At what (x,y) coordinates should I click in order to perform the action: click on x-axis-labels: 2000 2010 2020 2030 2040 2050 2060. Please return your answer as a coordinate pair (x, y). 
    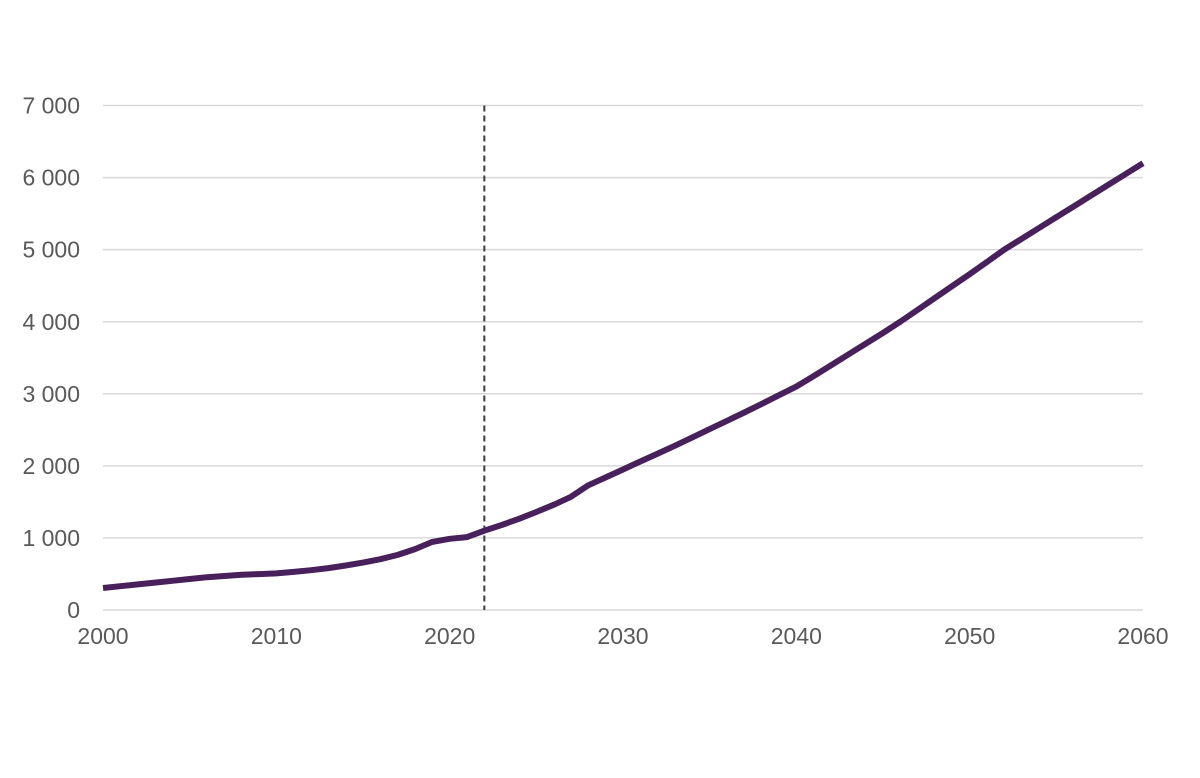
    Looking at the image, I should click on (622, 636).